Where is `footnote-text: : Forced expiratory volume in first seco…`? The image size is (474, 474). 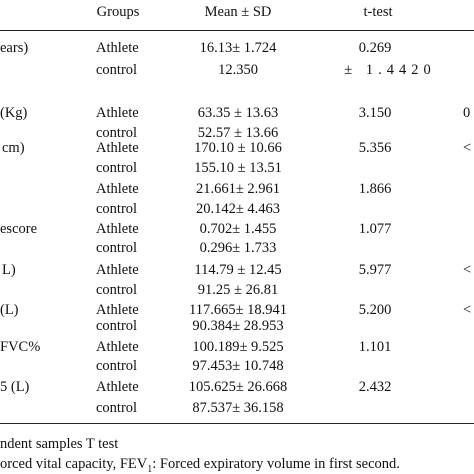 footnote-text: : Forced expiratory volume in first seco… is located at coordinates (276, 464).